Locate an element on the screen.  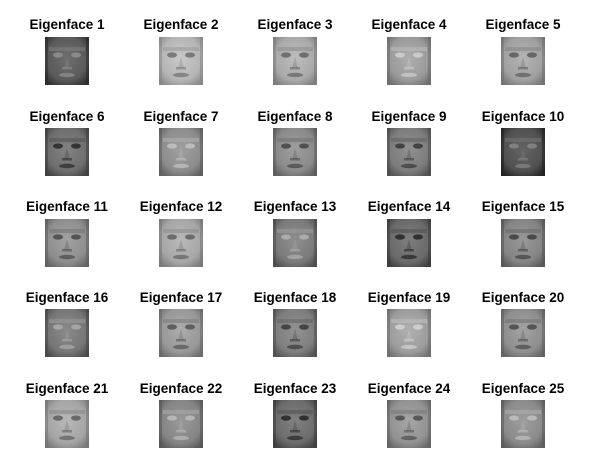
eigenface-title: Eigenface 8 is located at coordinates (295, 116).